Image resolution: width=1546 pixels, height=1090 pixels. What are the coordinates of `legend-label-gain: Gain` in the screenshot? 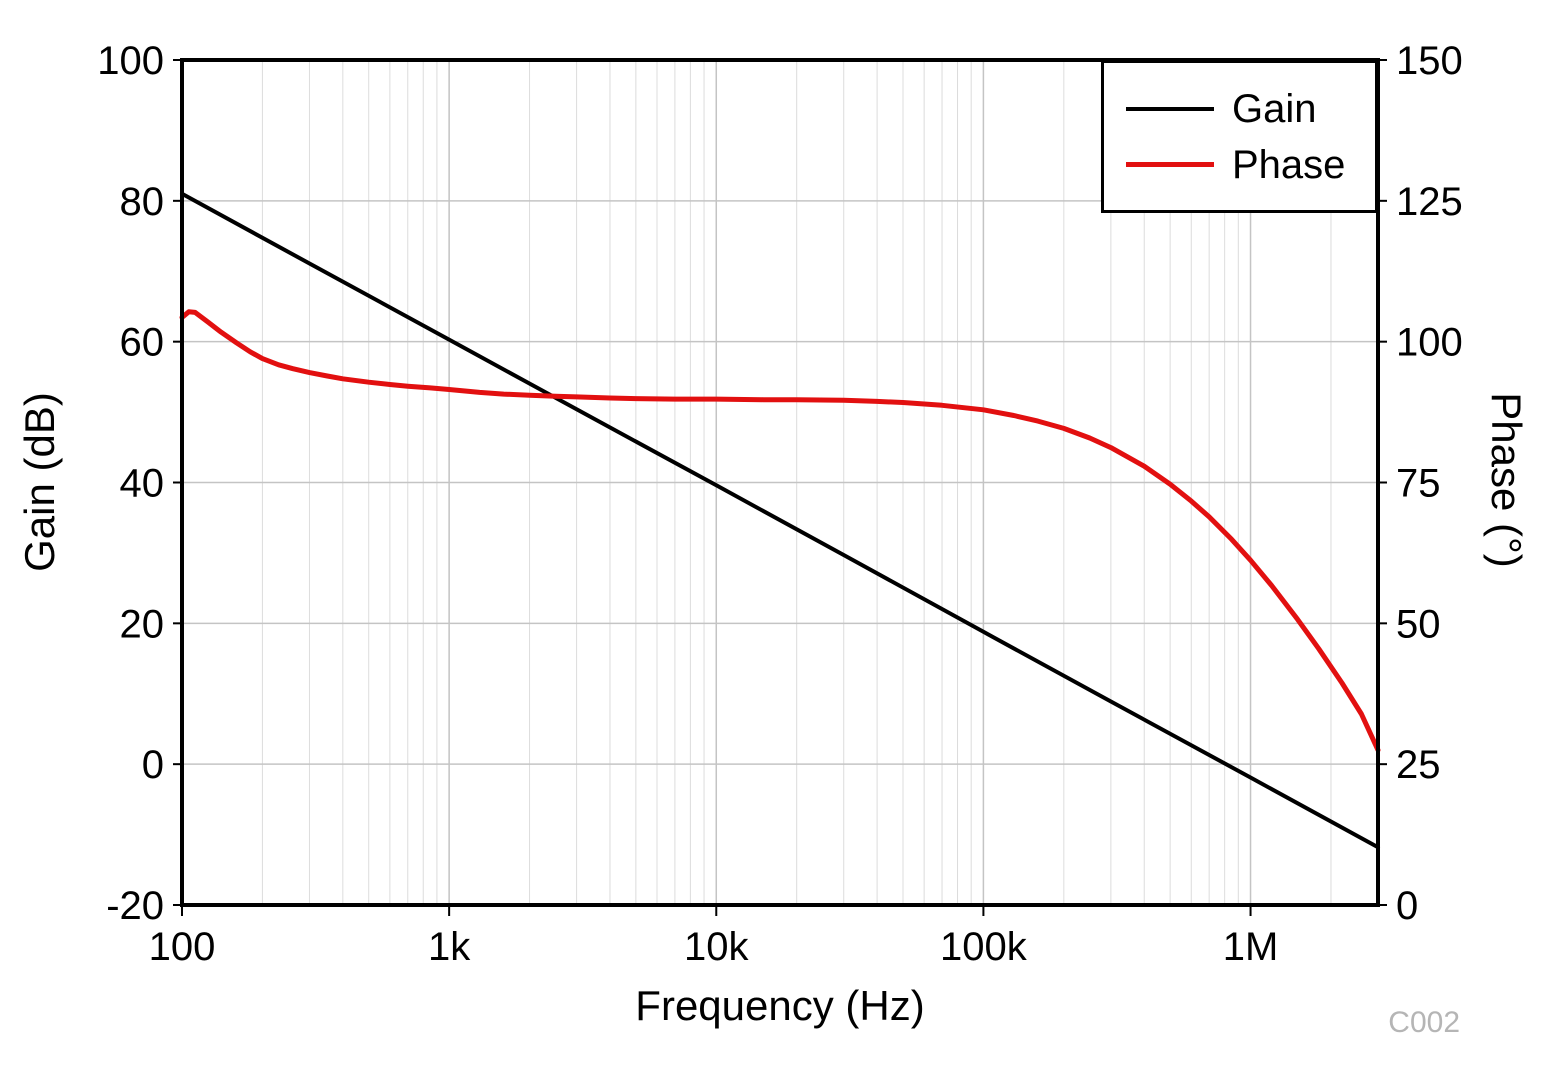 It's located at (1274, 108).